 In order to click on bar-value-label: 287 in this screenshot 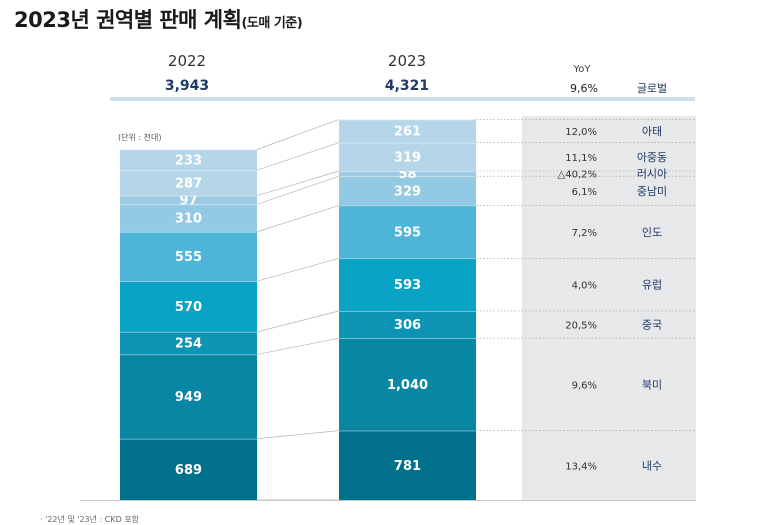, I will do `click(188, 183)`.